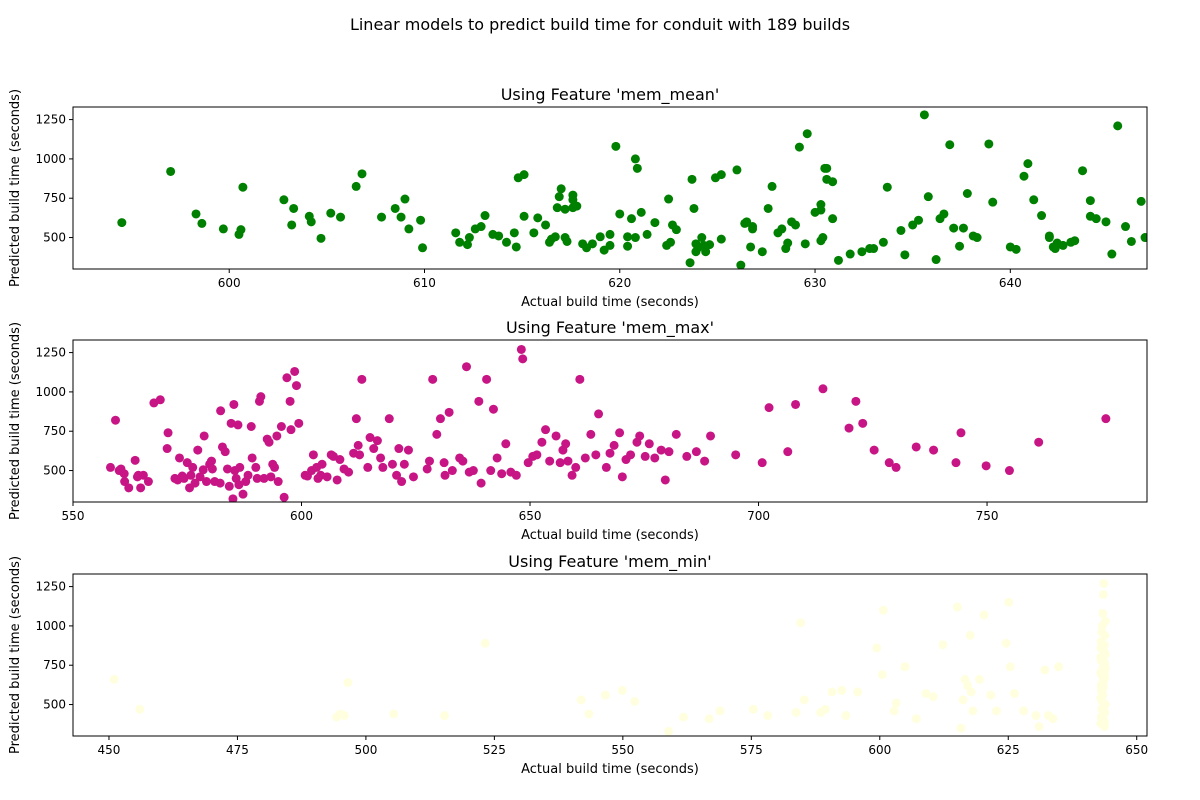 This screenshot has height=800, width=1200. I want to click on y-tick-label: 750, so click(54, 431).